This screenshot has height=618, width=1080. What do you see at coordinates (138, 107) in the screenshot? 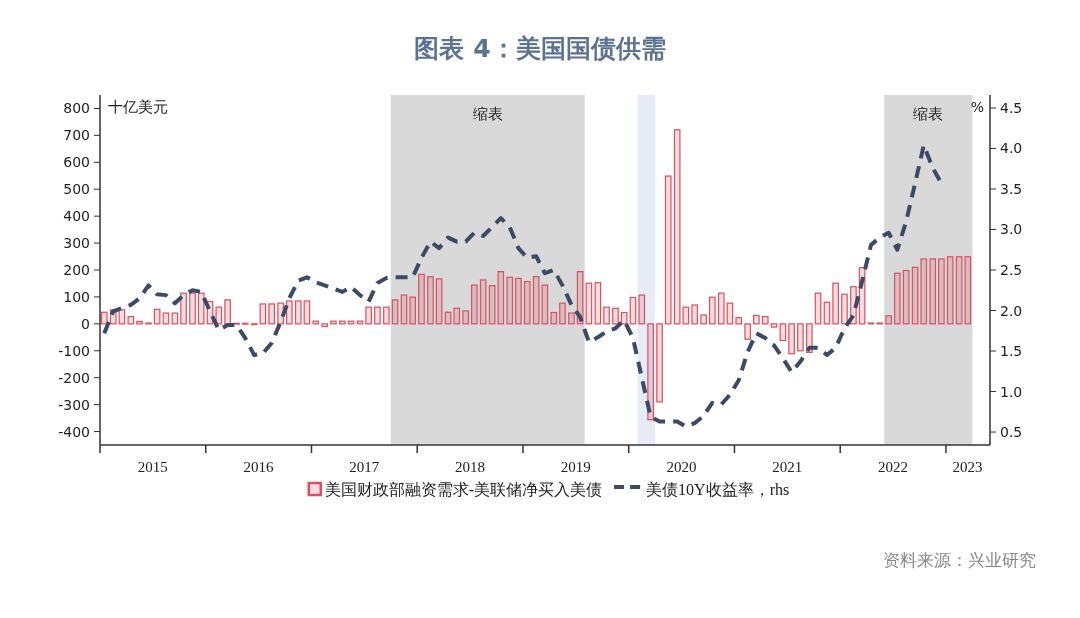
I see `y-axis-title: 十亿美元` at bounding box center [138, 107].